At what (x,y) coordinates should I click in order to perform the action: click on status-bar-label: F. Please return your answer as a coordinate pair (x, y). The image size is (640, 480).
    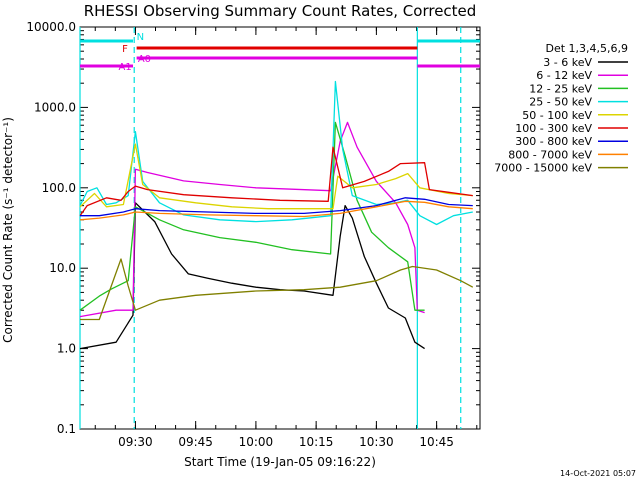
    Looking at the image, I should click on (125, 49).